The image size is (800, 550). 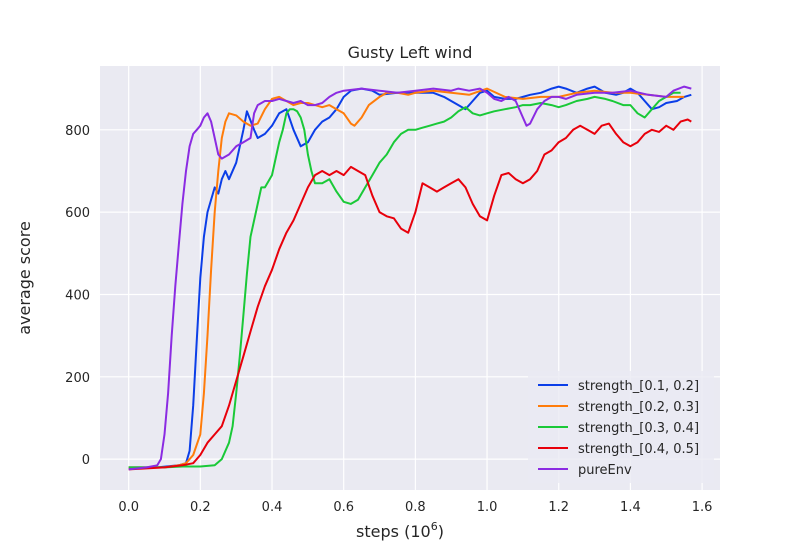 I want to click on x-tick-label: 1.2, so click(x=558, y=507).